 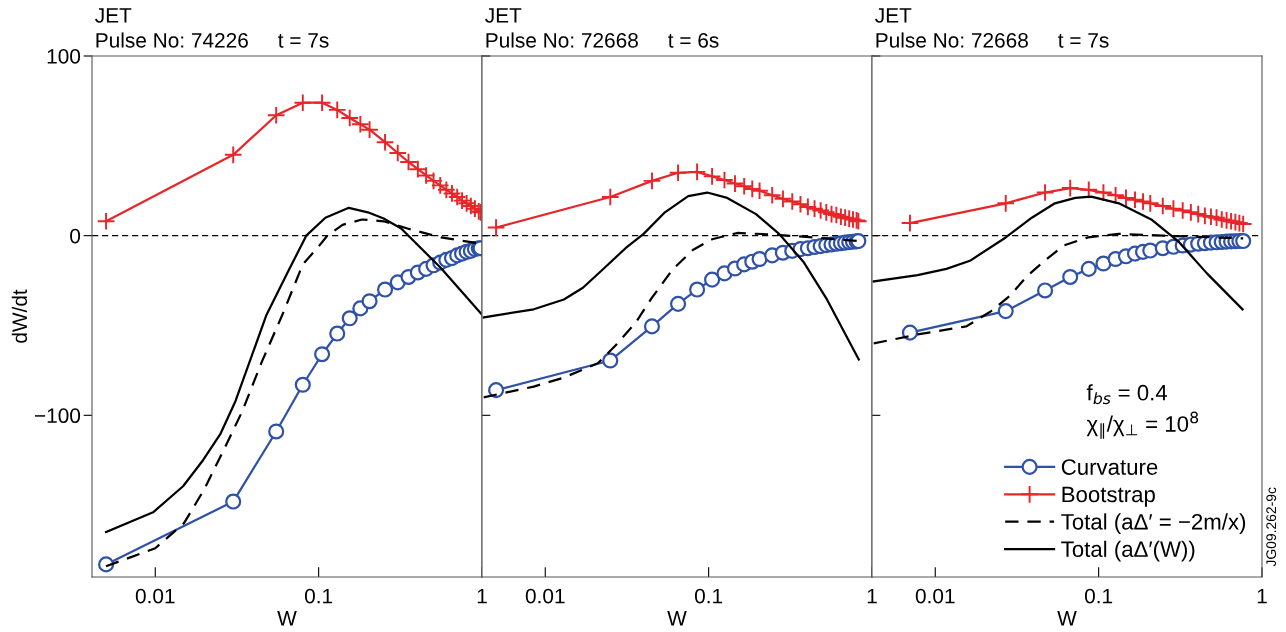 What do you see at coordinates (57, 416) in the screenshot?
I see `y-tick-label: −100` at bounding box center [57, 416].